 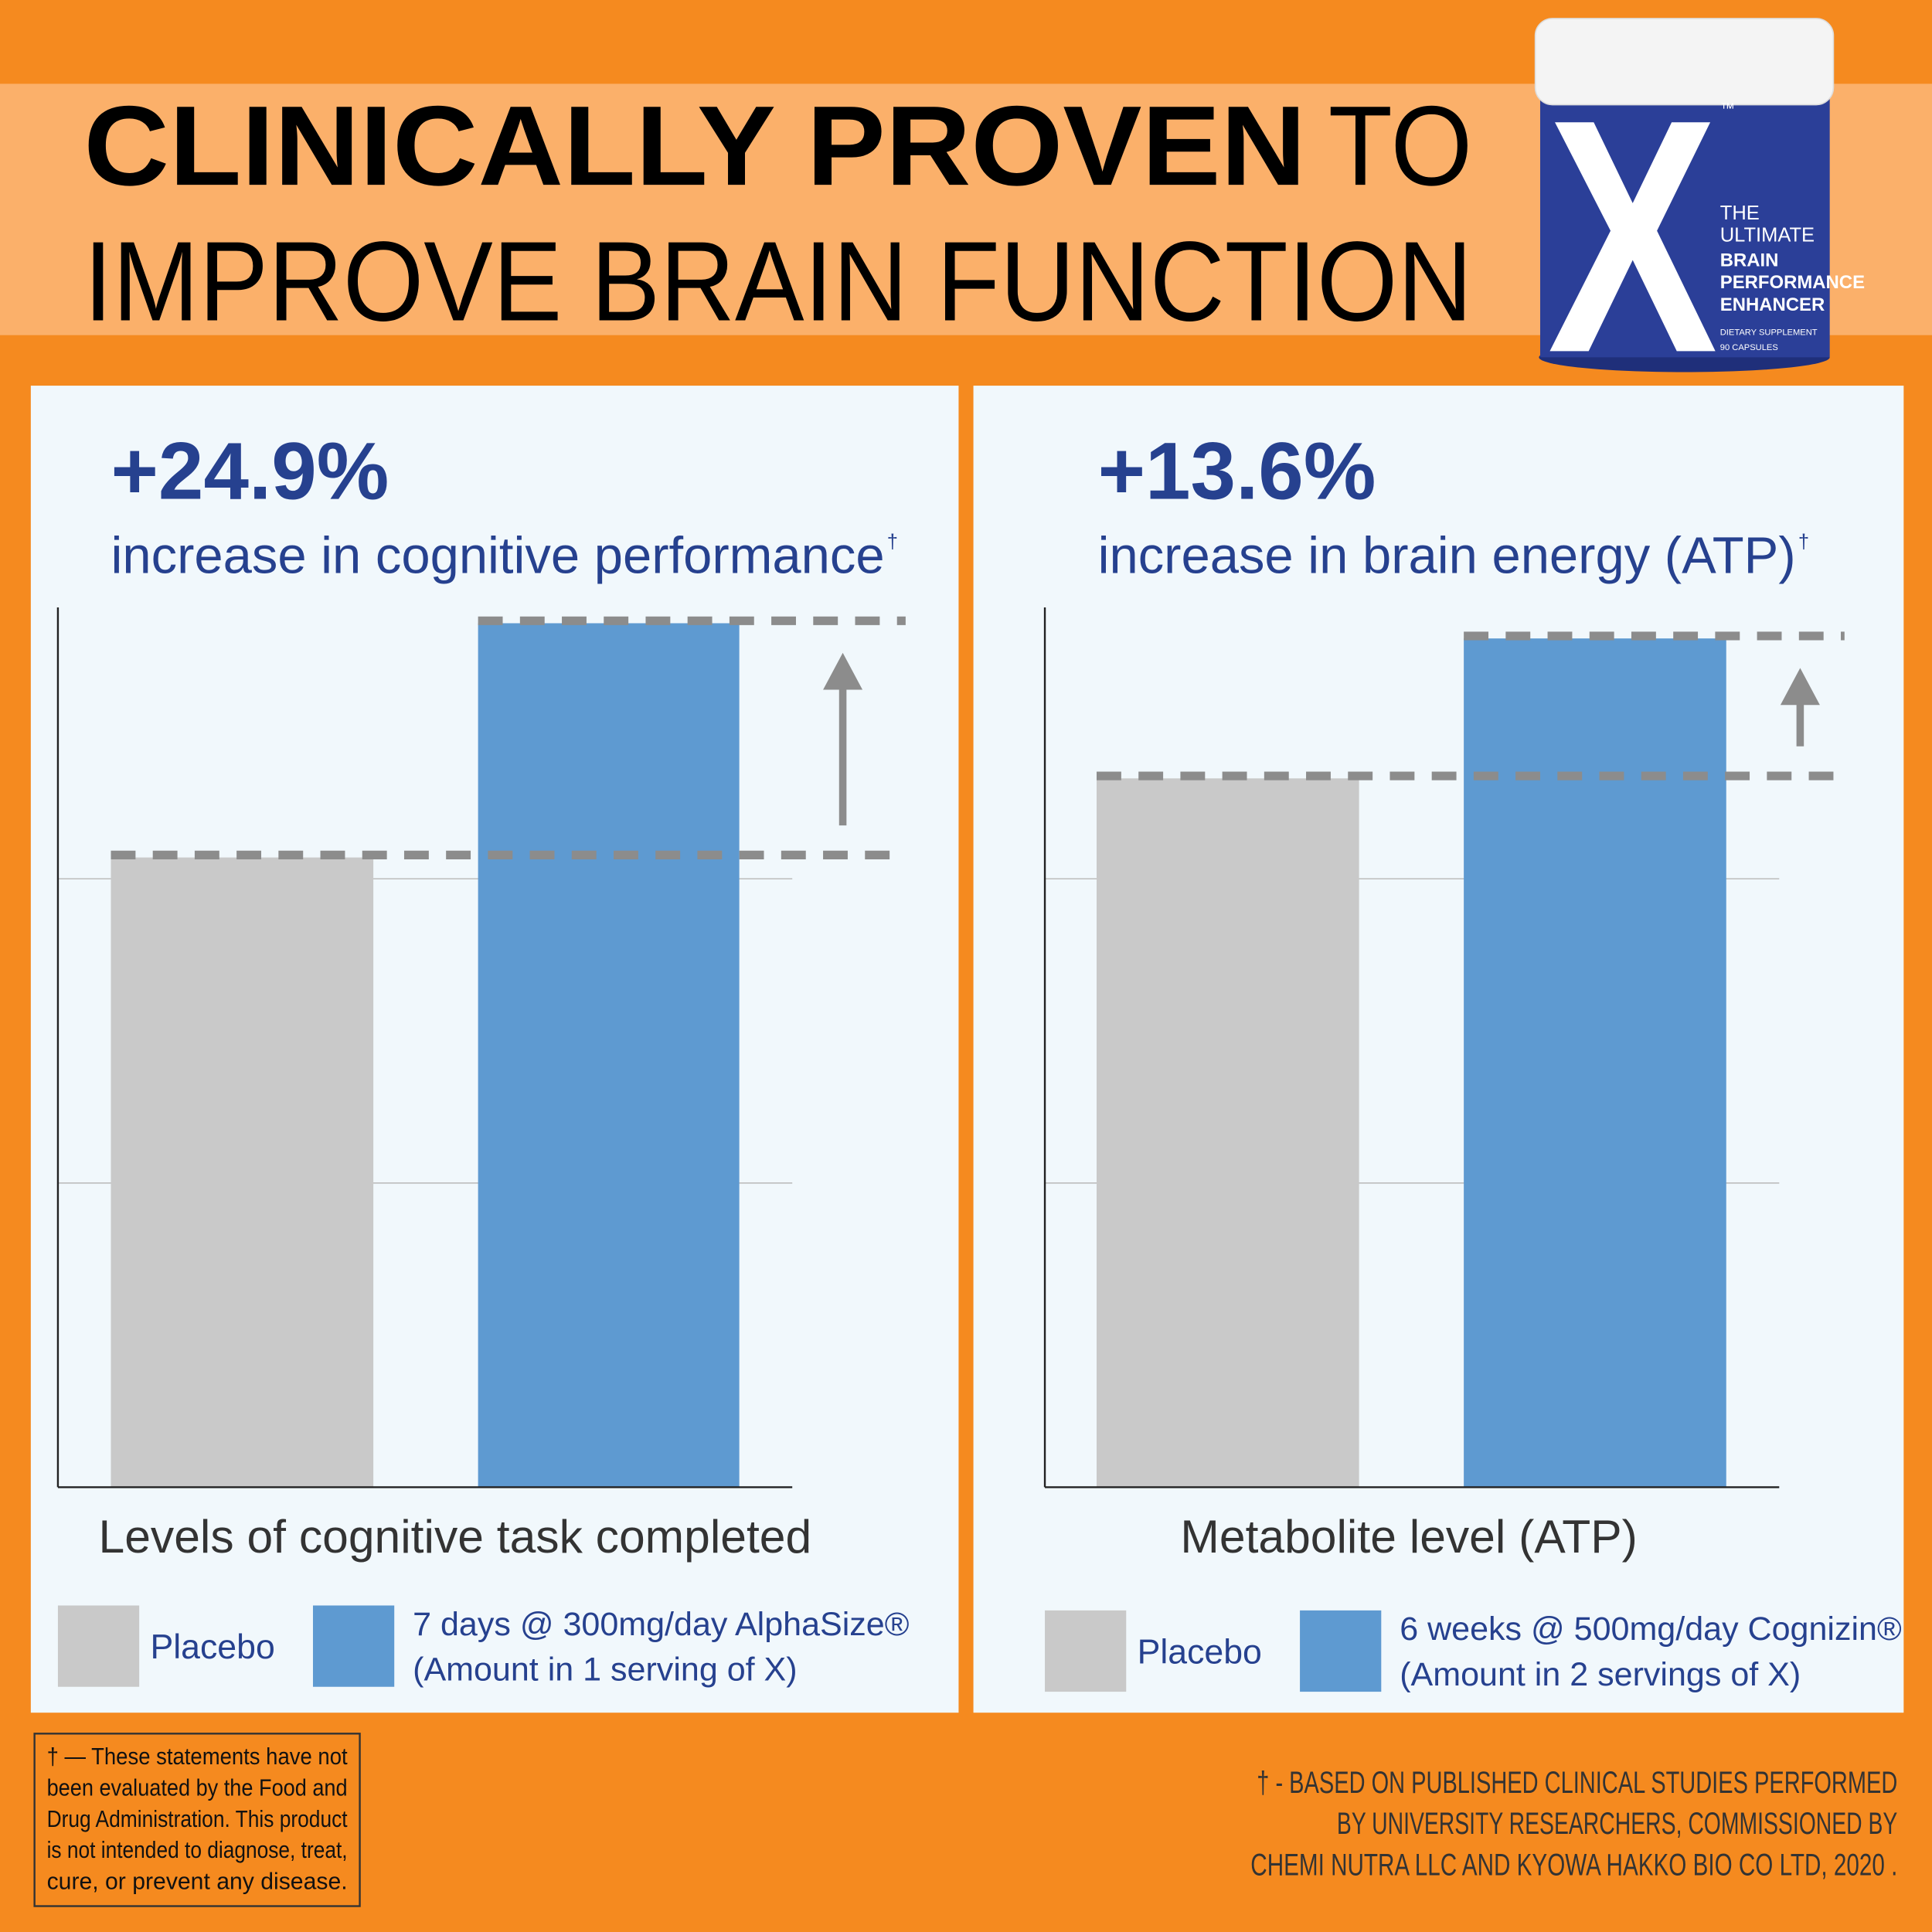 I want to click on jar-lid, so click(x=1685, y=62).